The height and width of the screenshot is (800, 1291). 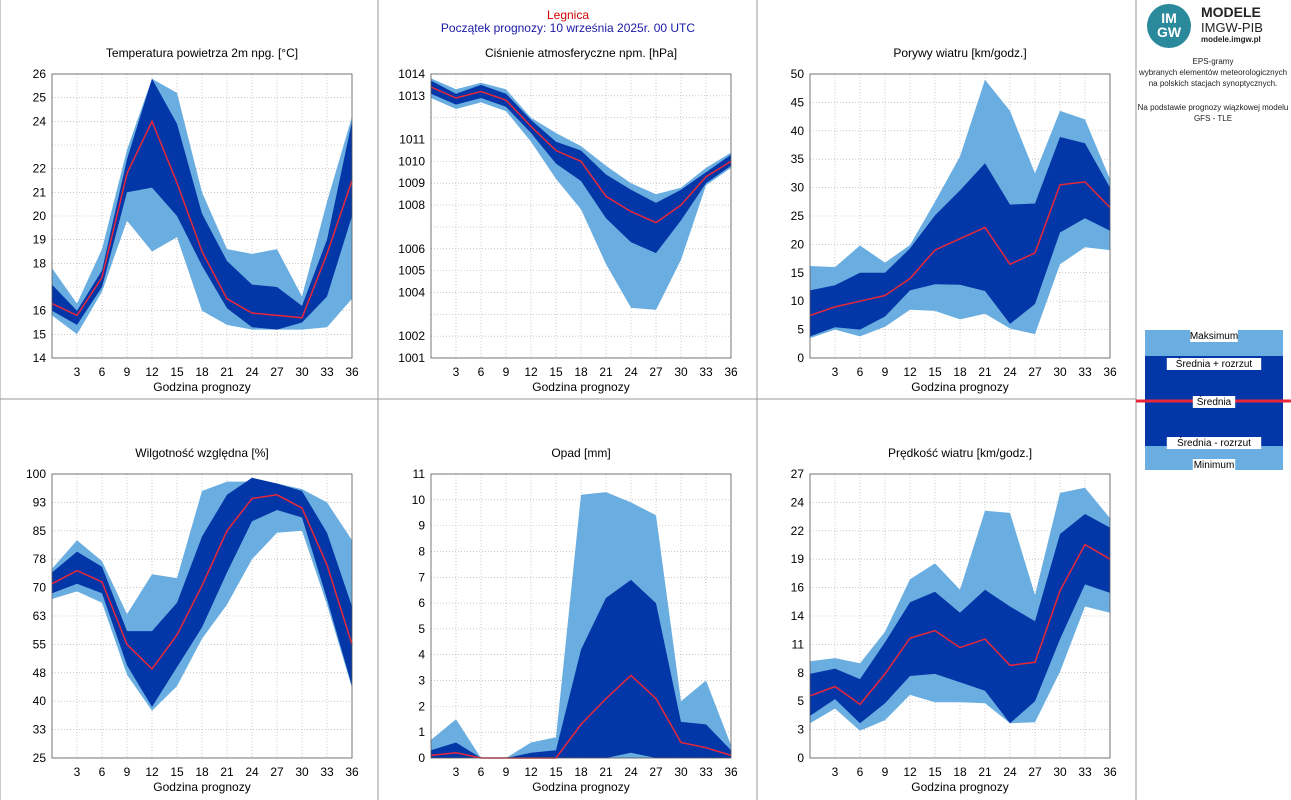 I want to click on y-tick-label: 24, so click(x=40, y=121).